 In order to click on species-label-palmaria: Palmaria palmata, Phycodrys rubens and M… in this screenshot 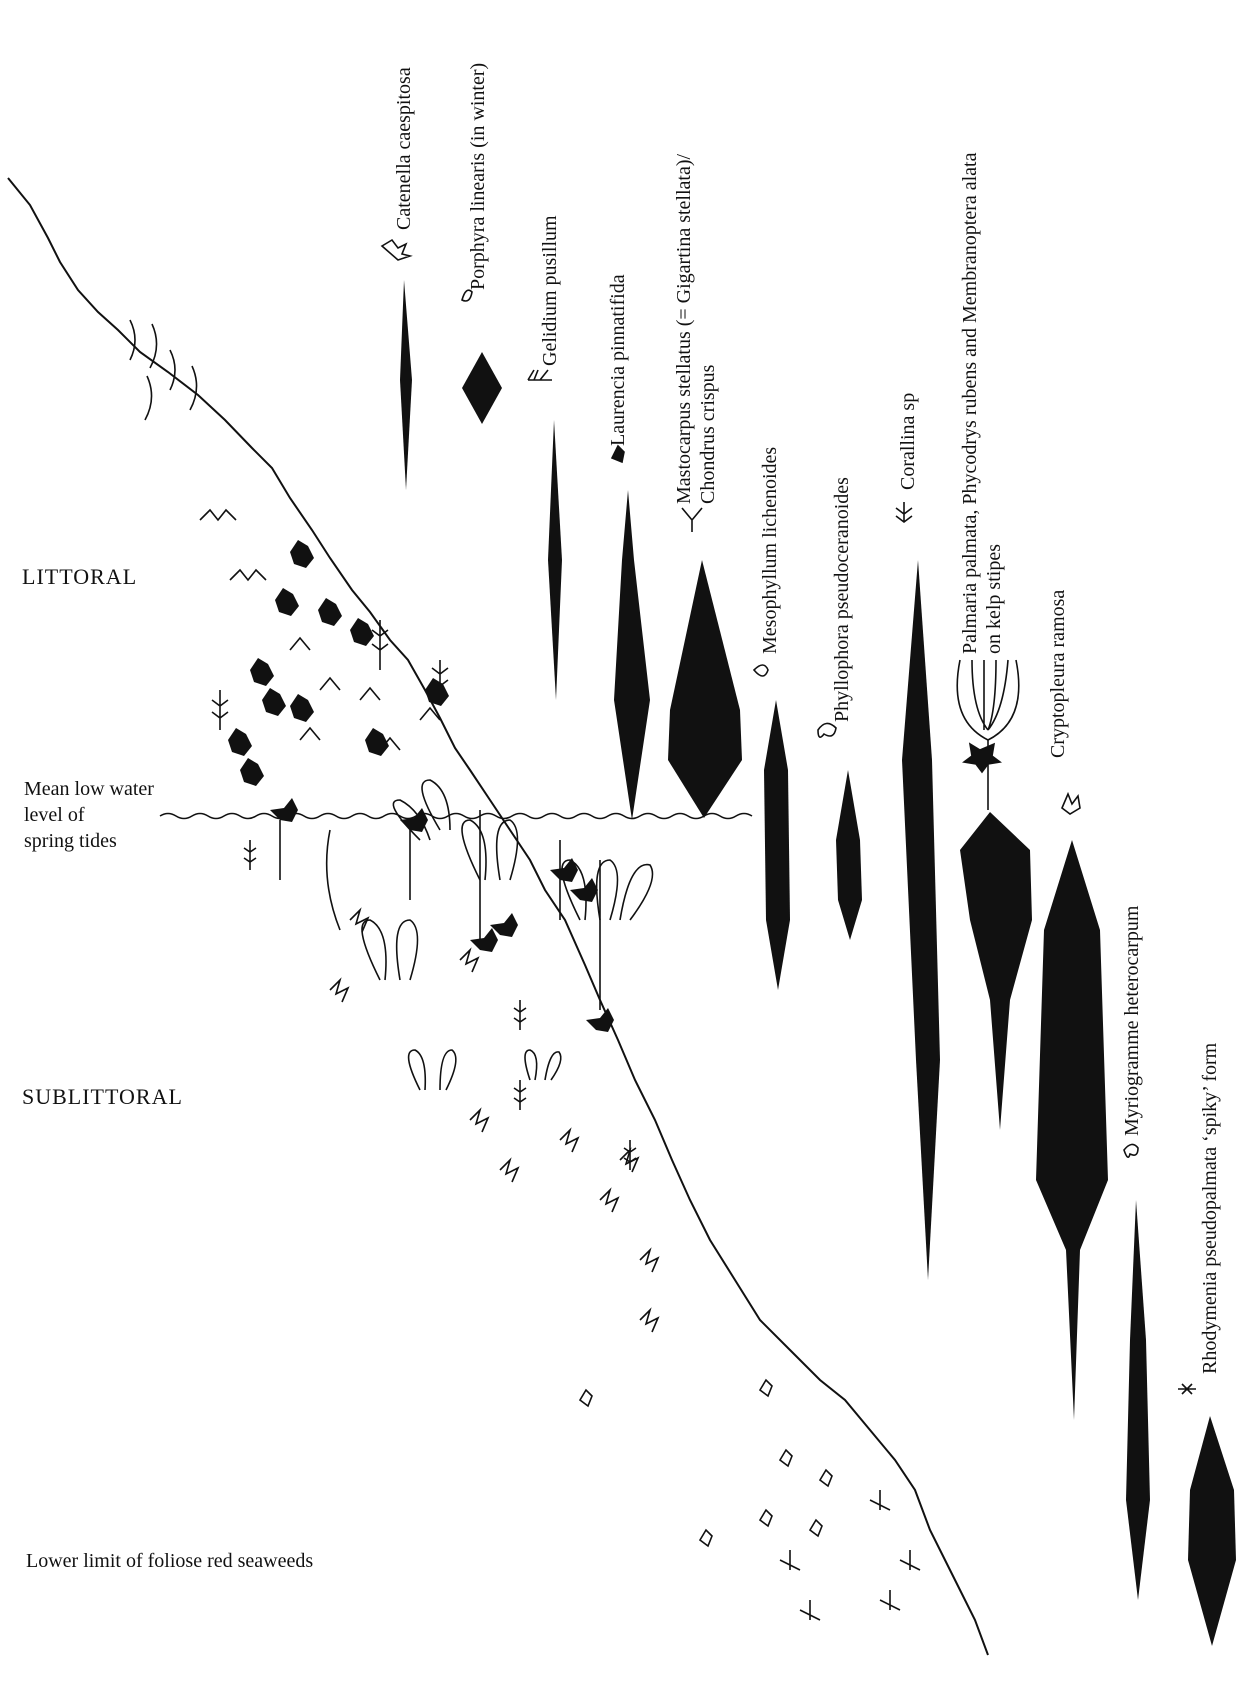, I will do `click(982, 404)`.